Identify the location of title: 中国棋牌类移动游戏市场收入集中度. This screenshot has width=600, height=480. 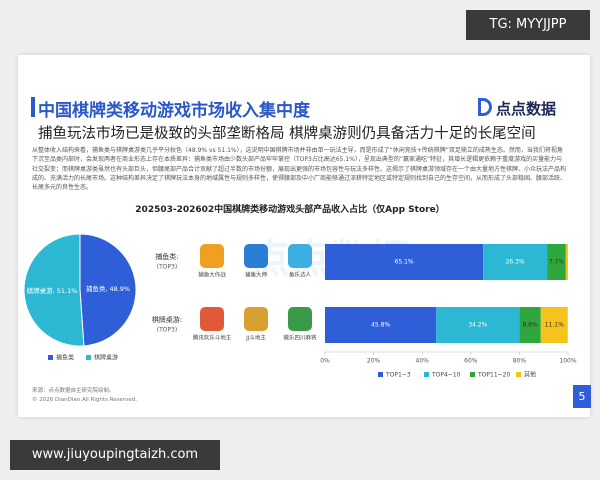
(174, 111).